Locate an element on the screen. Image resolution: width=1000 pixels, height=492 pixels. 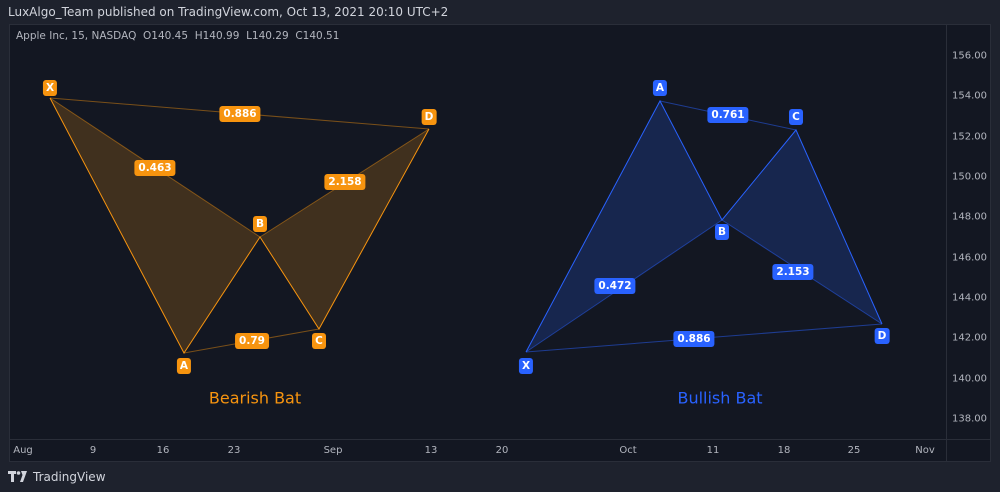
tradingview-logo-icon is located at coordinates (17, 476).